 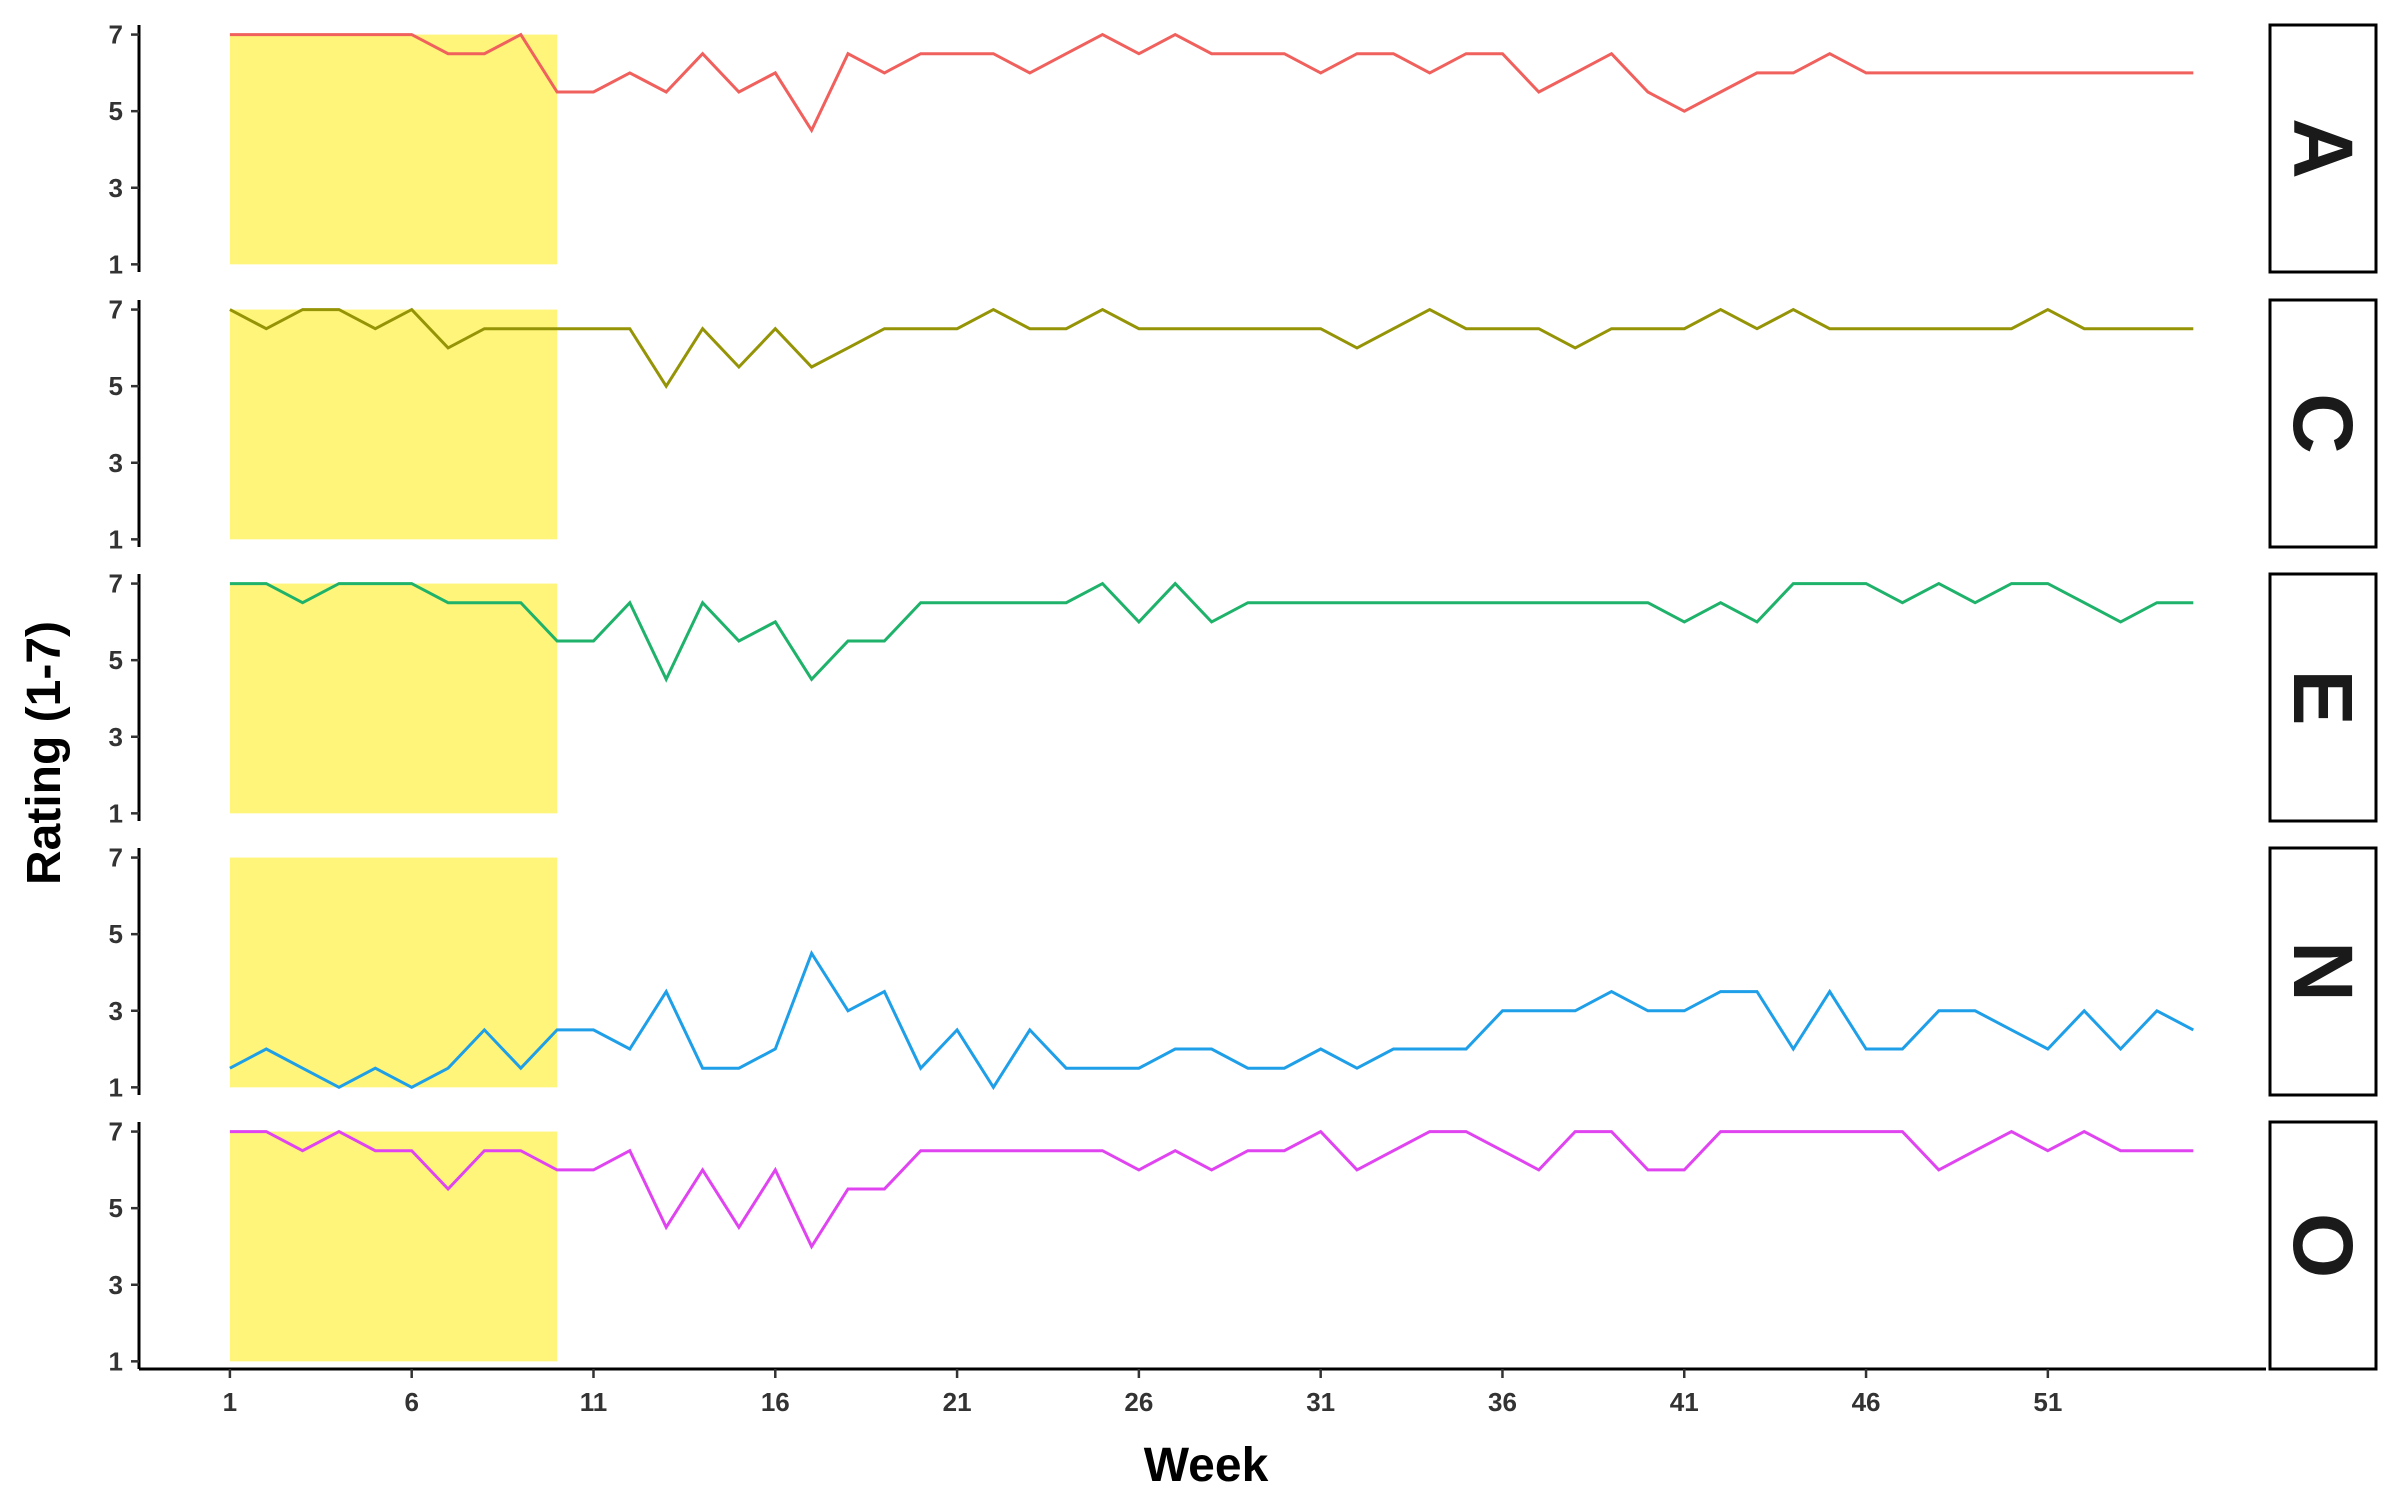 I want to click on facet-strip-label: O, so click(x=2323, y=1245).